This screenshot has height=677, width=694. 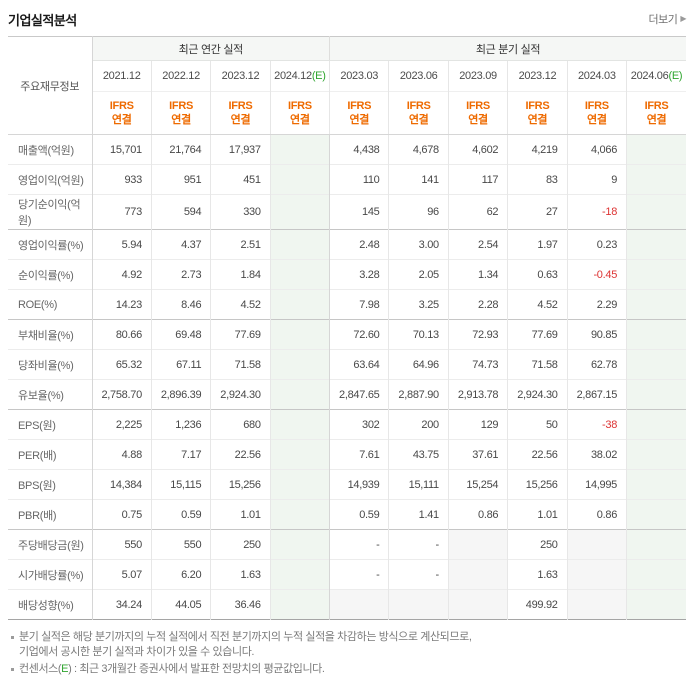 I want to click on table-row: EPS(원) 2,225 1,236 680 302 200 129 50 -38, so click(x=347, y=424).